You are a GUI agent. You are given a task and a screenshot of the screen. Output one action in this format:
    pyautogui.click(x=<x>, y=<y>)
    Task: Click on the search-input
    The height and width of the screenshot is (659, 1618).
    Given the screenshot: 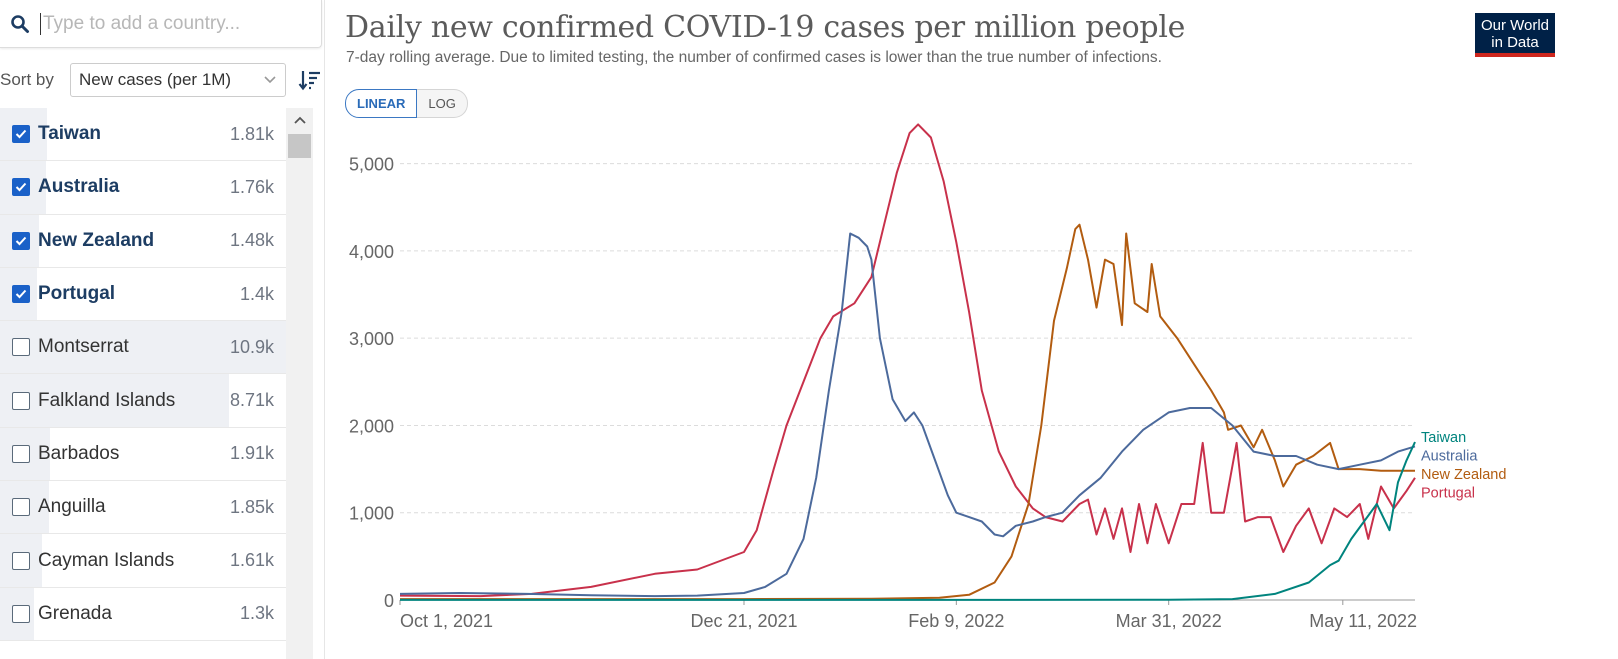 What is the action you would take?
    pyautogui.click(x=175, y=23)
    